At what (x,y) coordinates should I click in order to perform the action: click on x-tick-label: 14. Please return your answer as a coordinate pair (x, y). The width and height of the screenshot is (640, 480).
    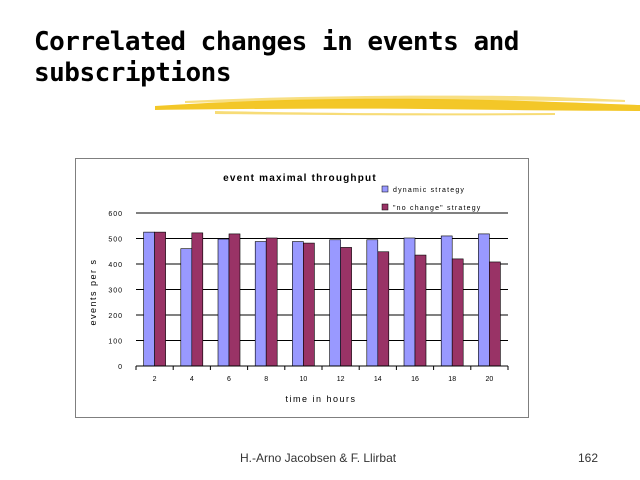
    Looking at the image, I should click on (378, 379).